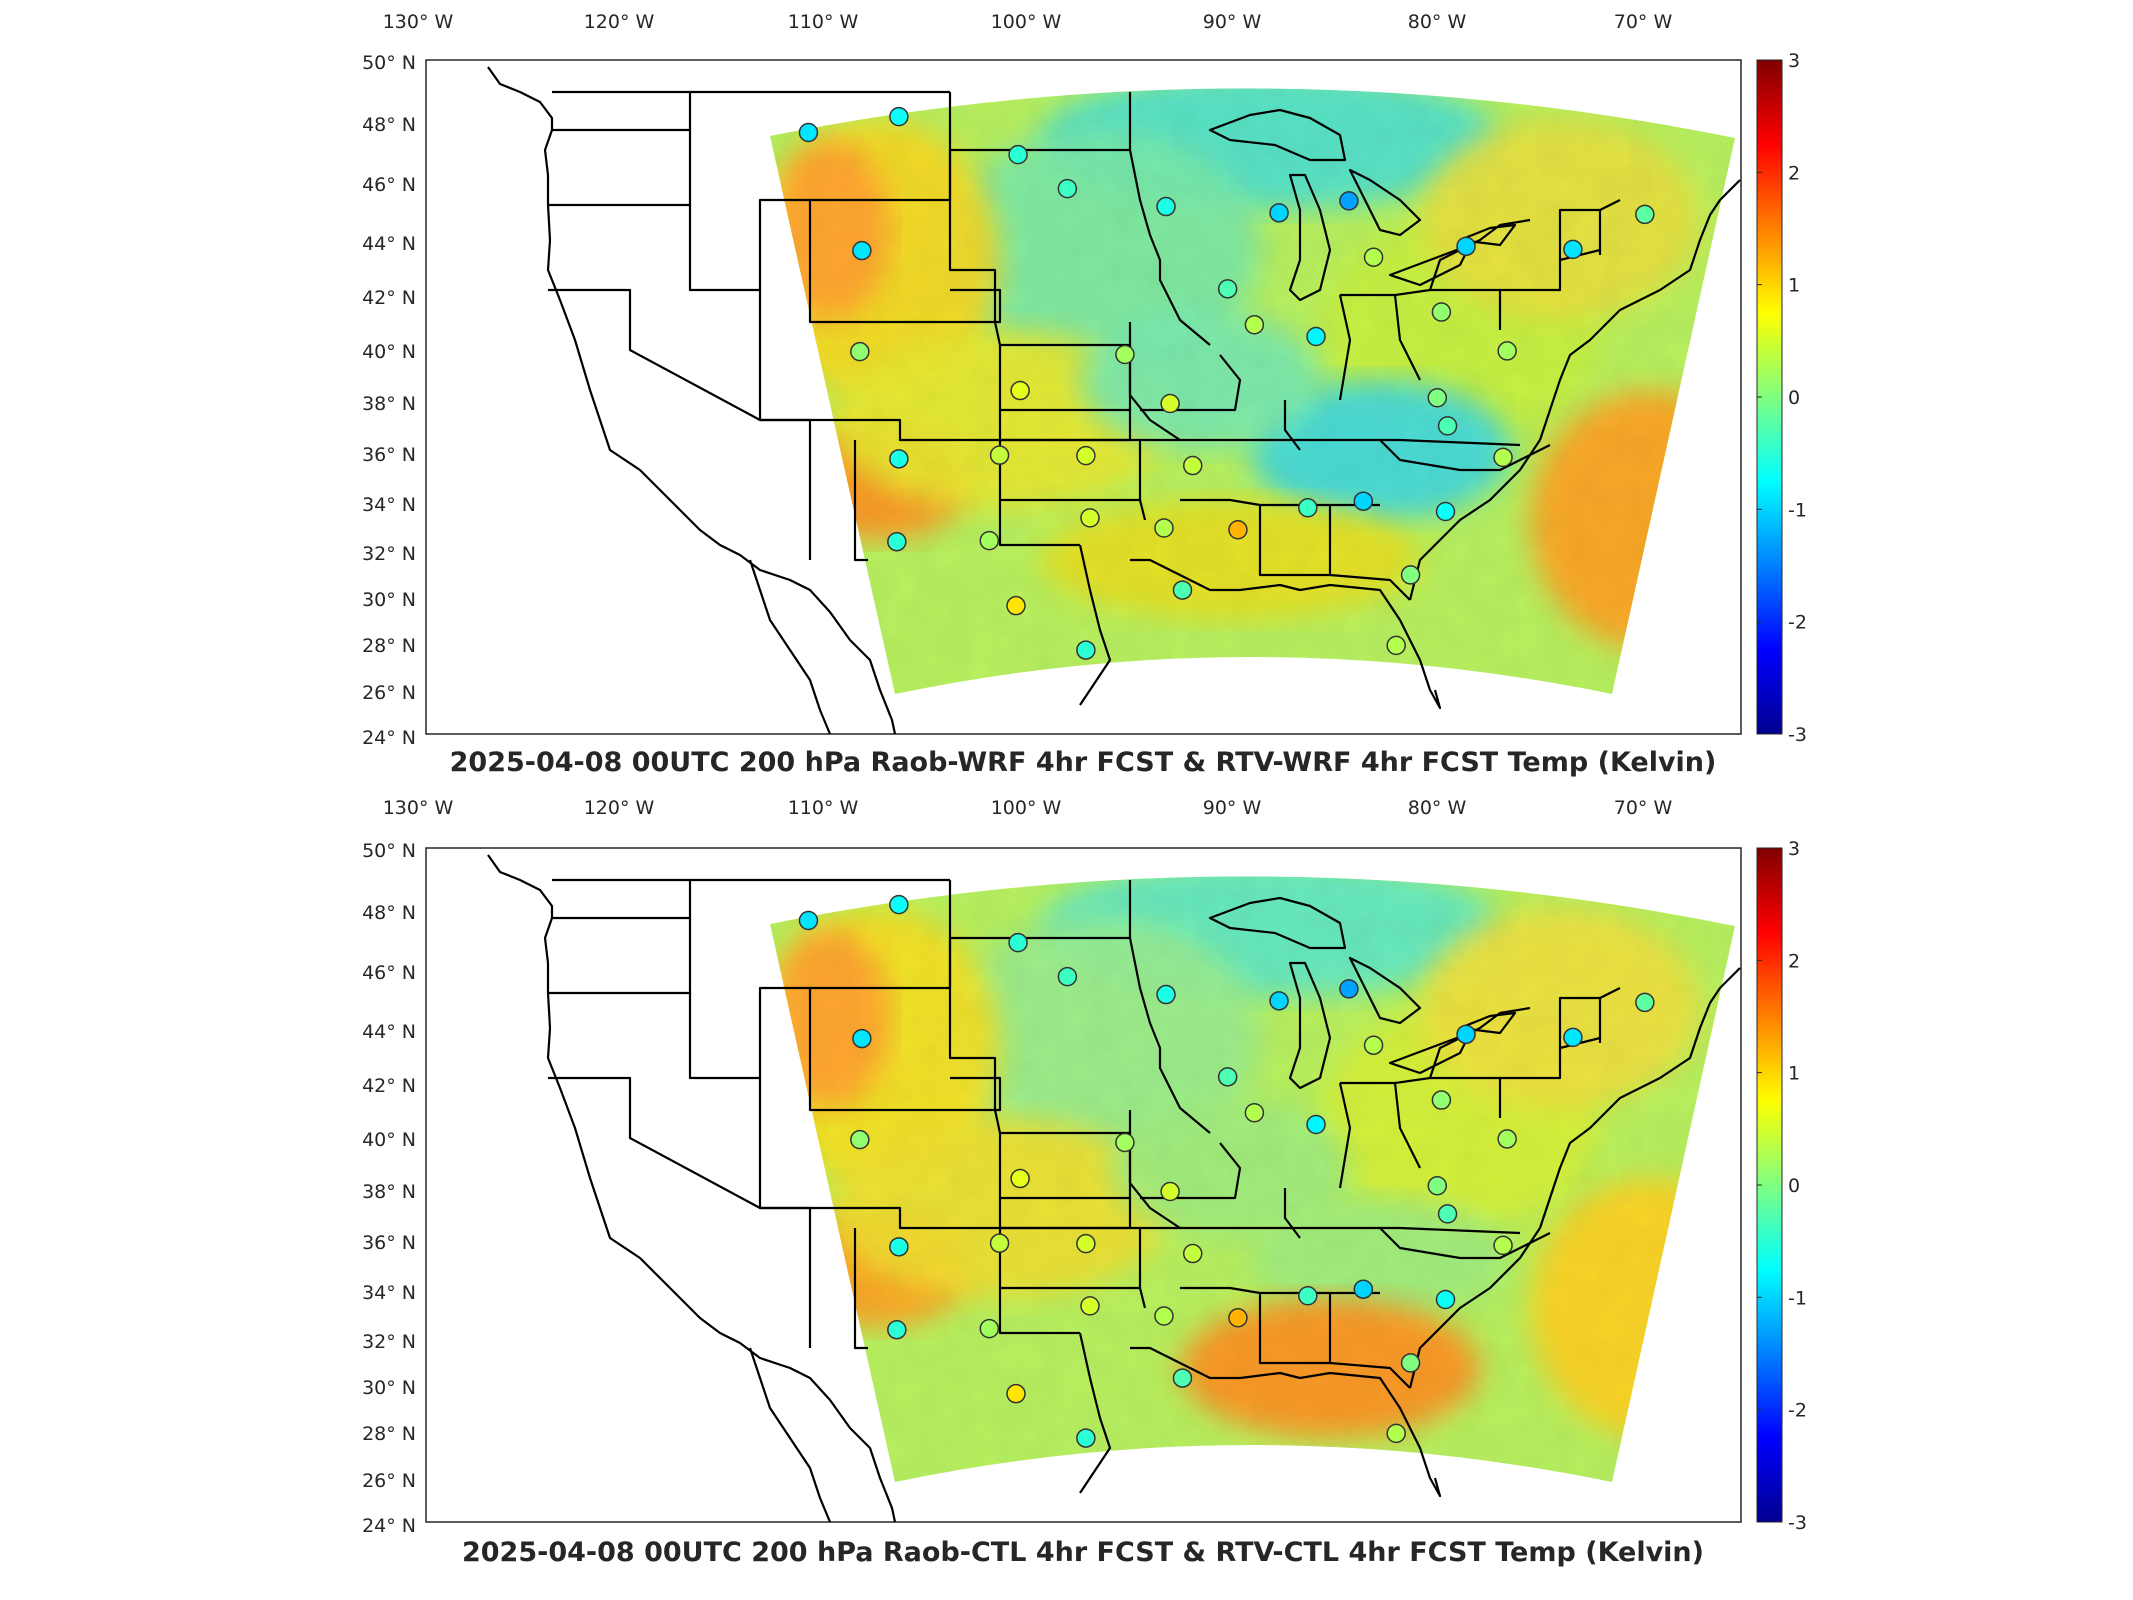 This screenshot has width=2133, height=1600. I want to click on latitude-label: 28° N, so click(389, 646).